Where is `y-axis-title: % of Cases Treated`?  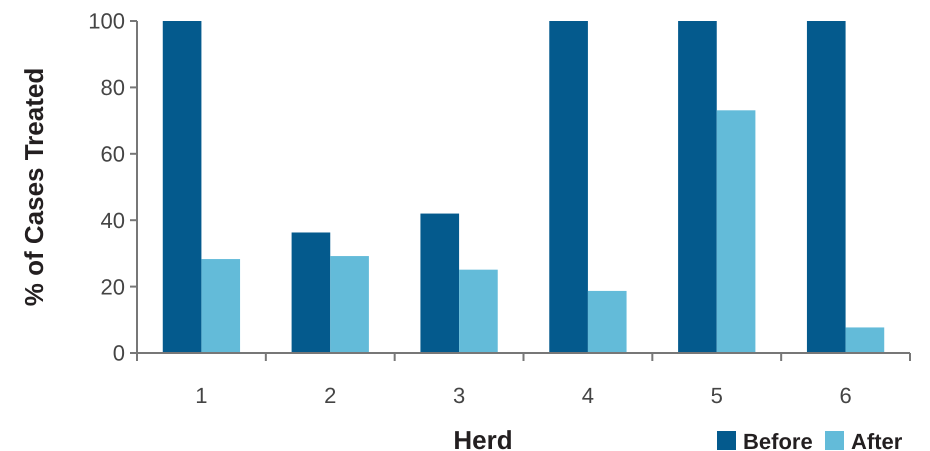 y-axis-title: % of Cases Treated is located at coordinates (34, 187).